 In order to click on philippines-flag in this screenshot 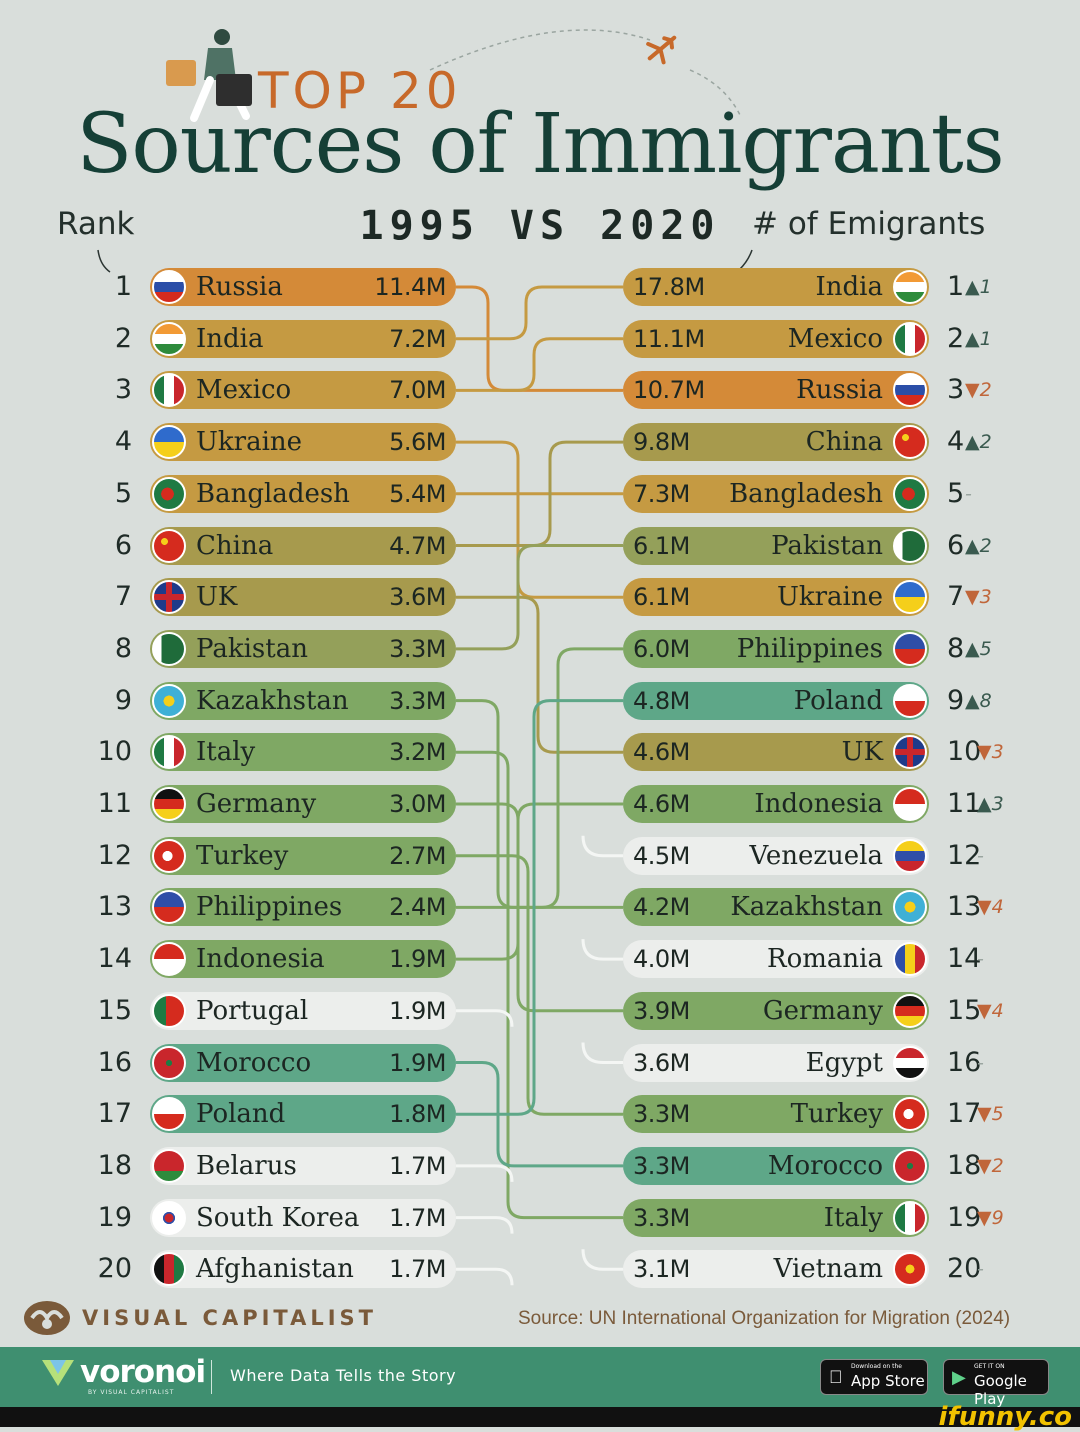, I will do `click(169, 907)`.